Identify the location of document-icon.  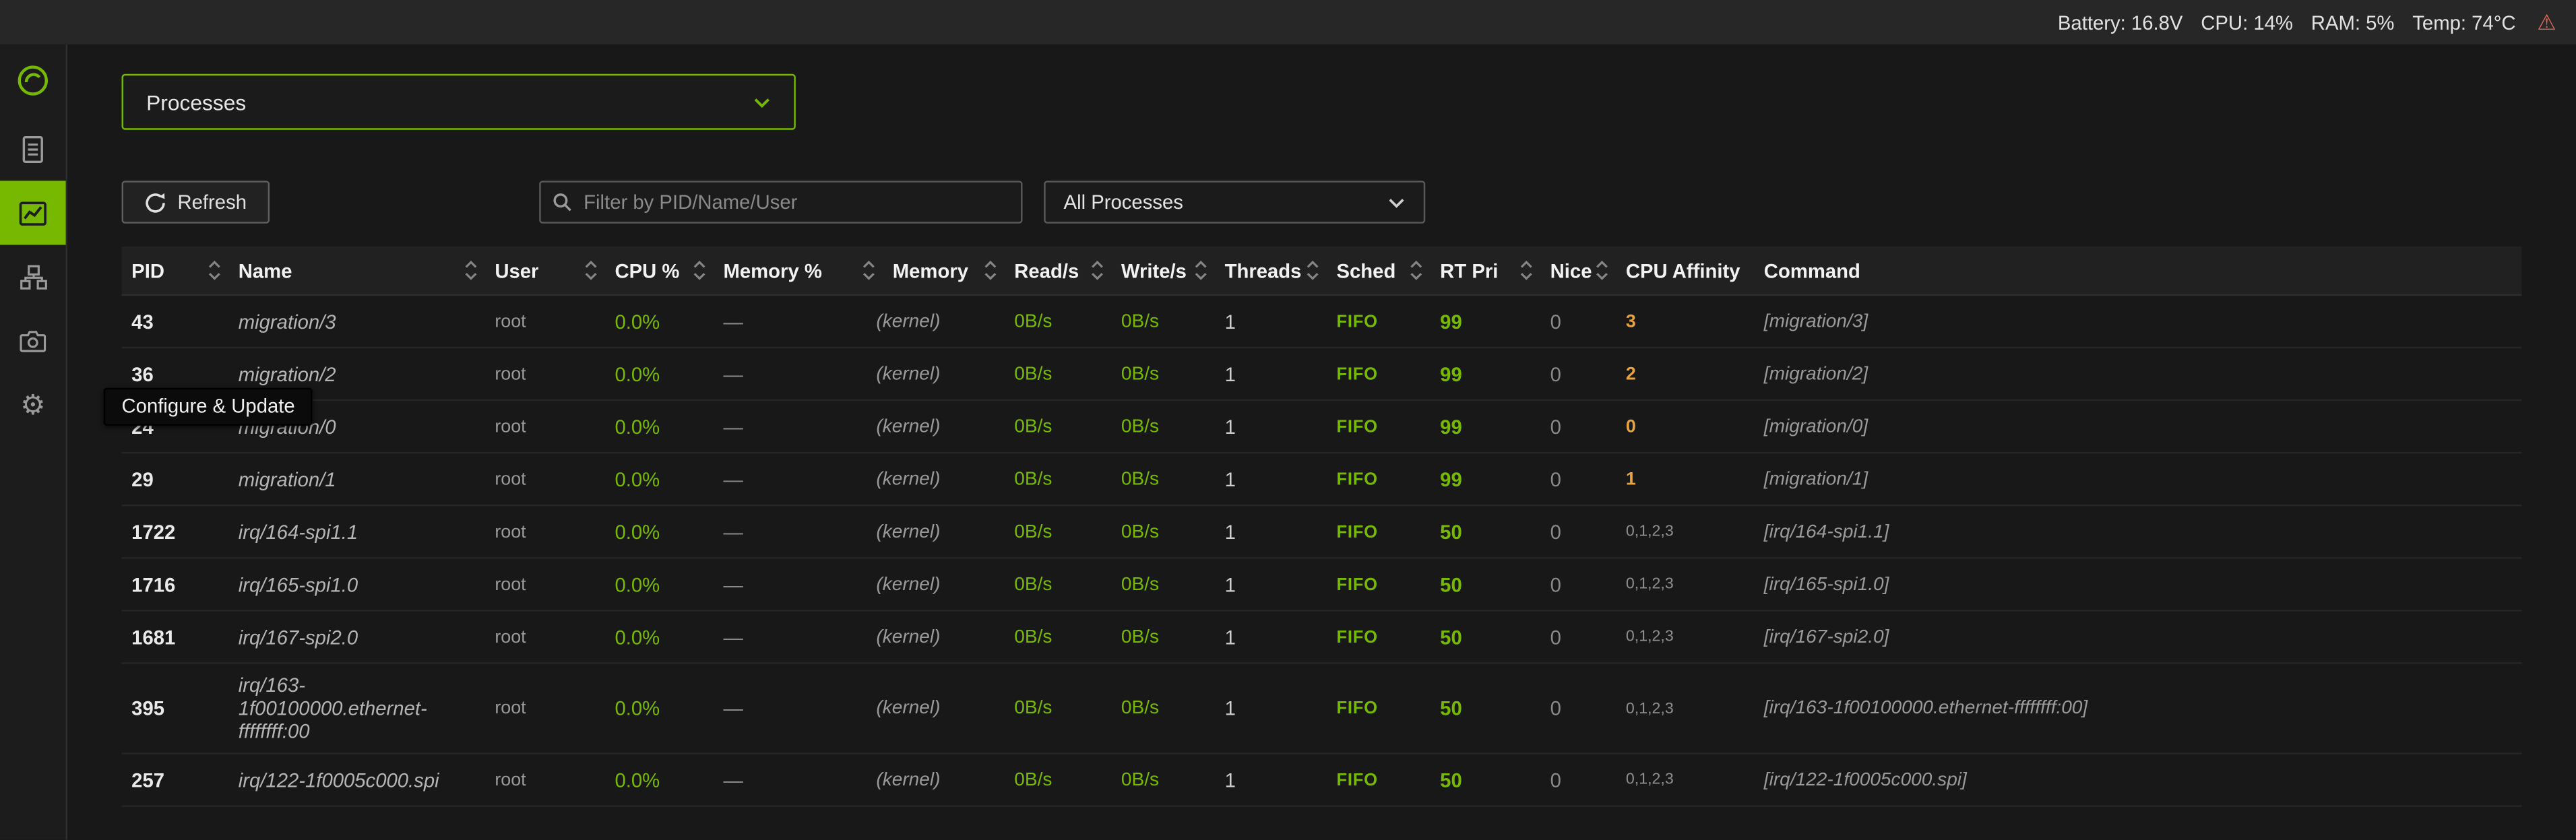
(32, 148).